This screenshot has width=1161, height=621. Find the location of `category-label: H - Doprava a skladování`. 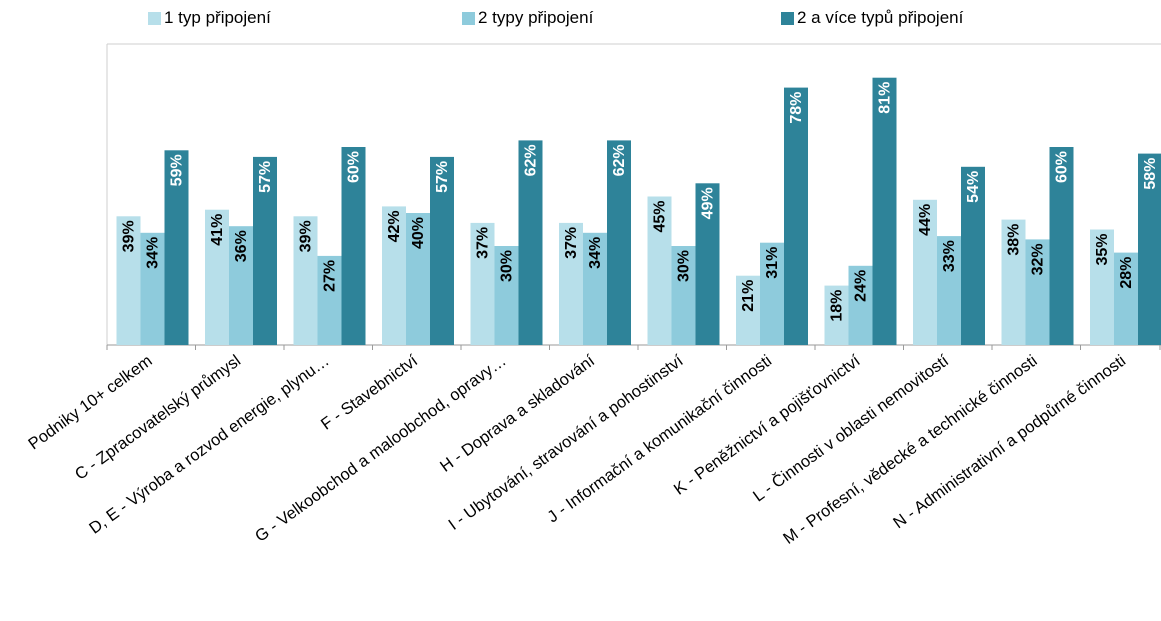

category-label: H - Doprava a skladování is located at coordinates (518, 413).